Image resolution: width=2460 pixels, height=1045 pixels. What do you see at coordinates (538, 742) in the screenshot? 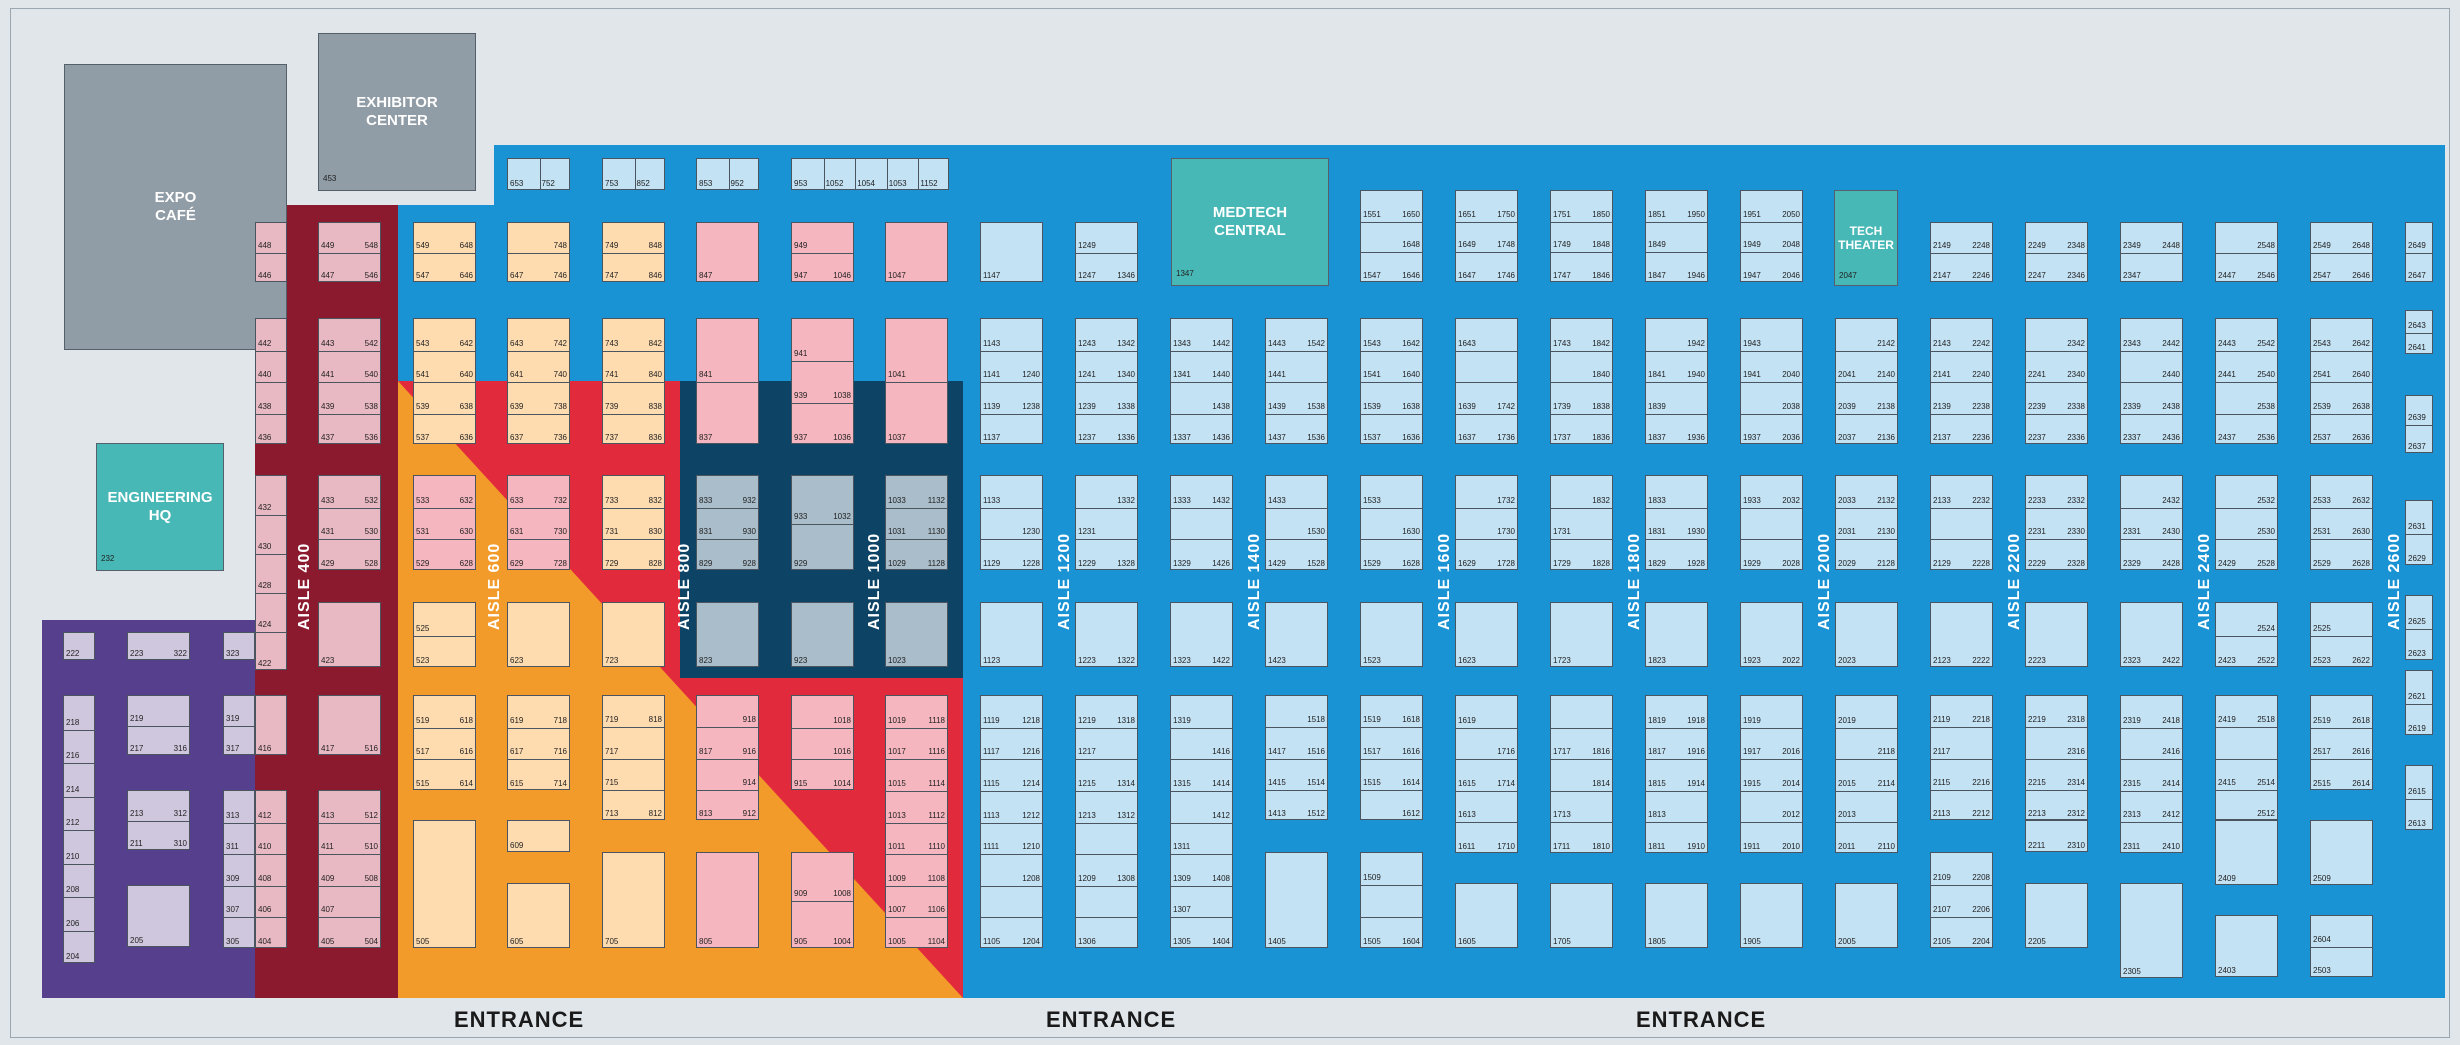
I see `booth-orange-b-4: 619 718 617 716 615 714` at bounding box center [538, 742].